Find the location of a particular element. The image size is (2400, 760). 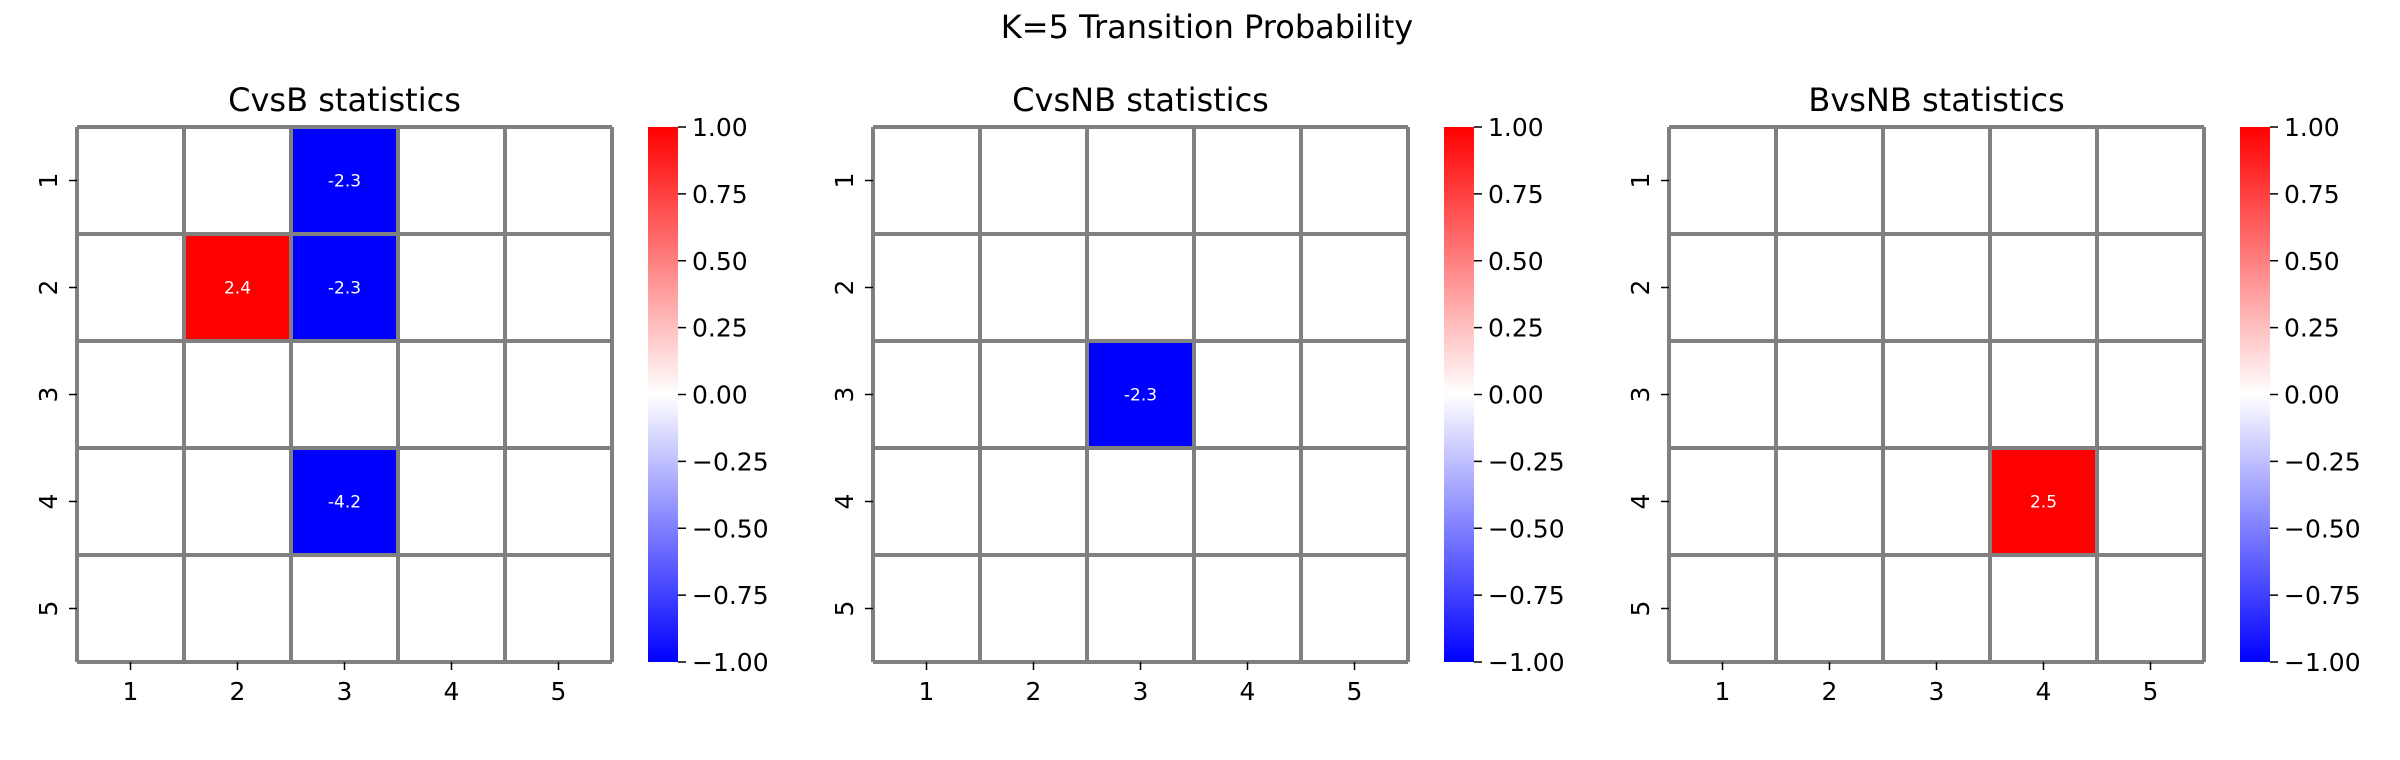

panel-title: CvsNB statistics is located at coordinates (1140, 100).